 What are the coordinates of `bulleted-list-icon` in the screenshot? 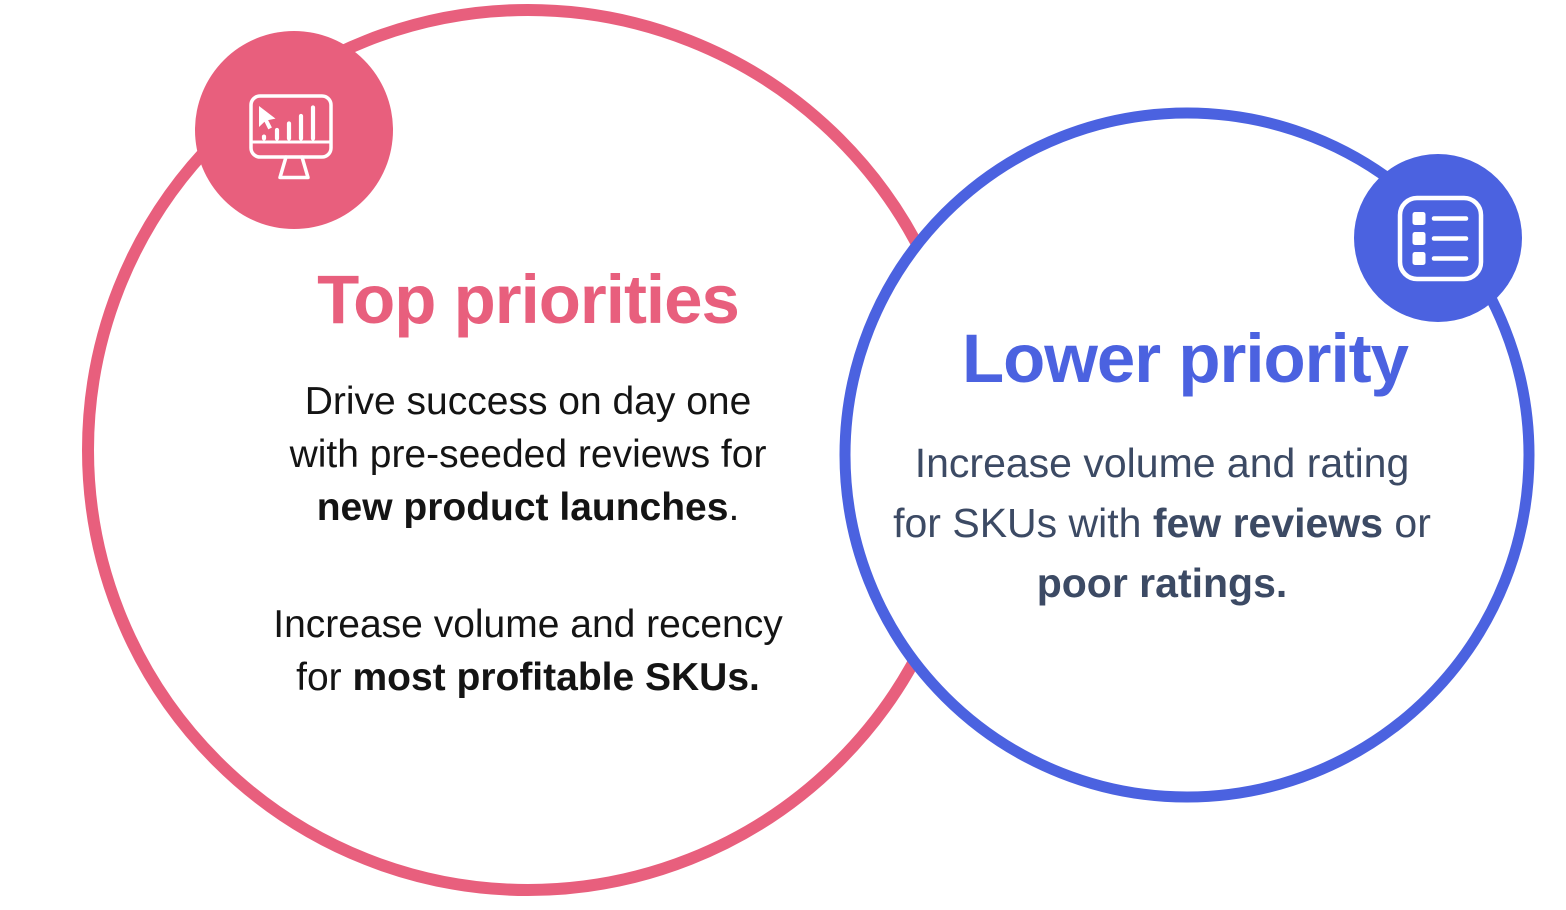 It's located at (1440, 238).